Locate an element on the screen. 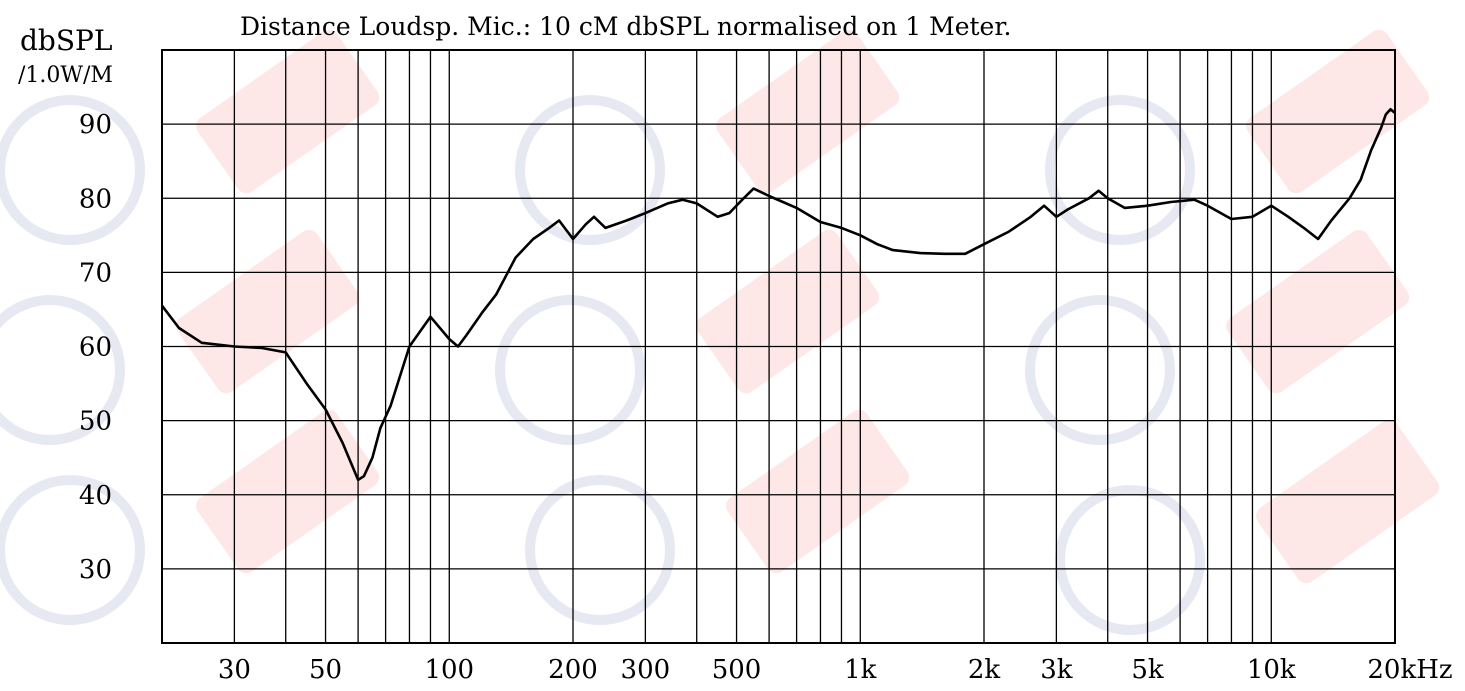 The height and width of the screenshot is (691, 1465). y-tick-label: 40 is located at coordinates (95, 496).